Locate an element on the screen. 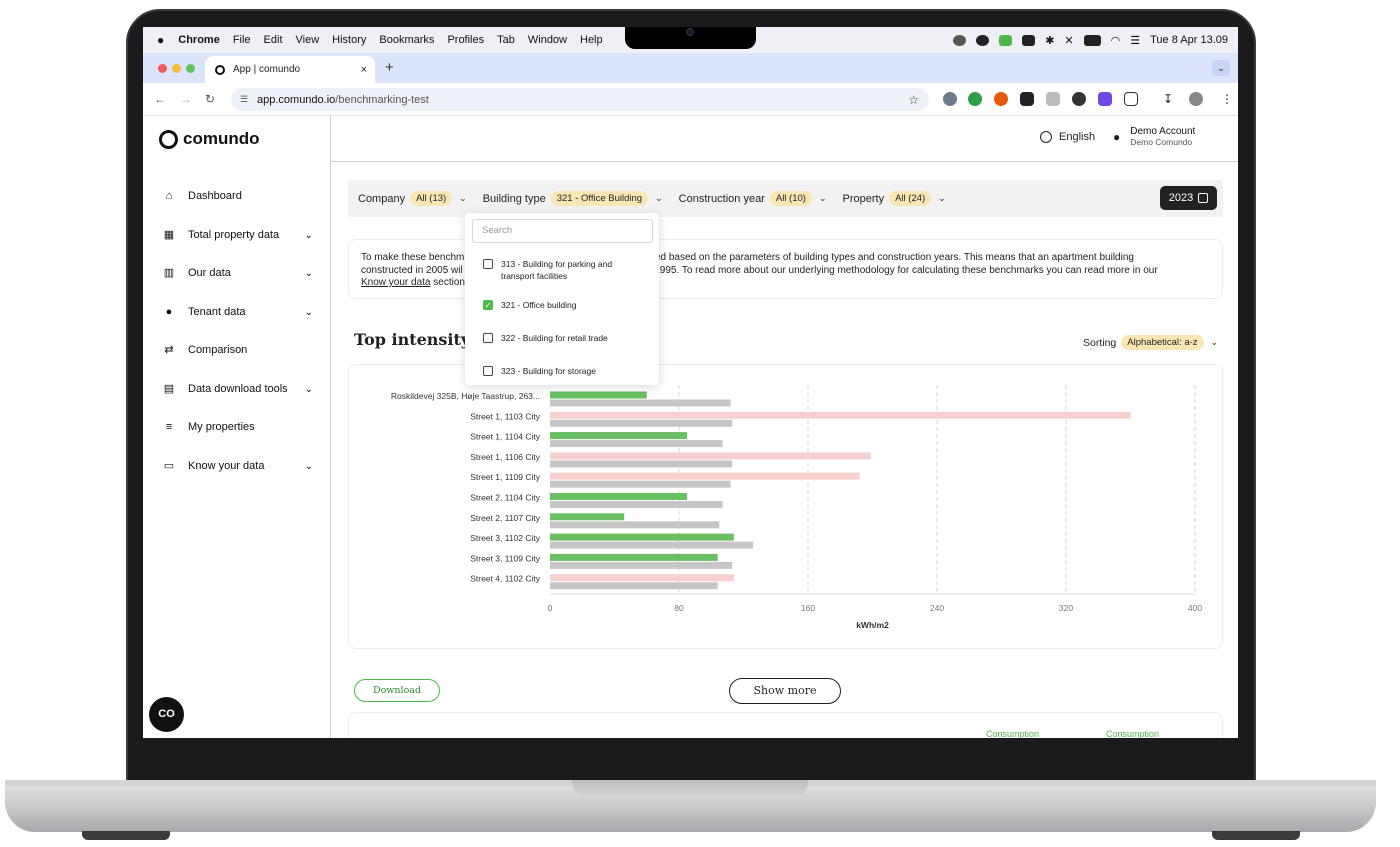 The image size is (1400, 847). menu-help: Help is located at coordinates (591, 40).